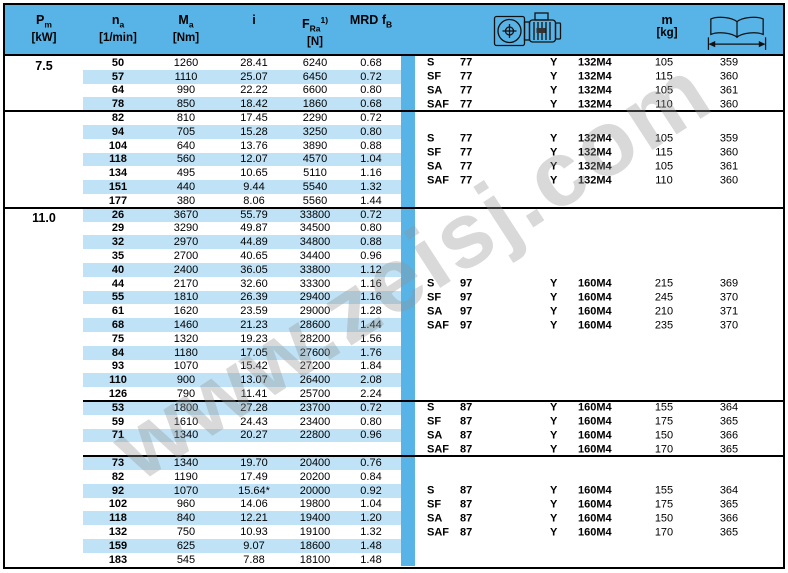  Describe the element at coordinates (186, 269) in the screenshot. I see `ma-cell: 2400` at that location.